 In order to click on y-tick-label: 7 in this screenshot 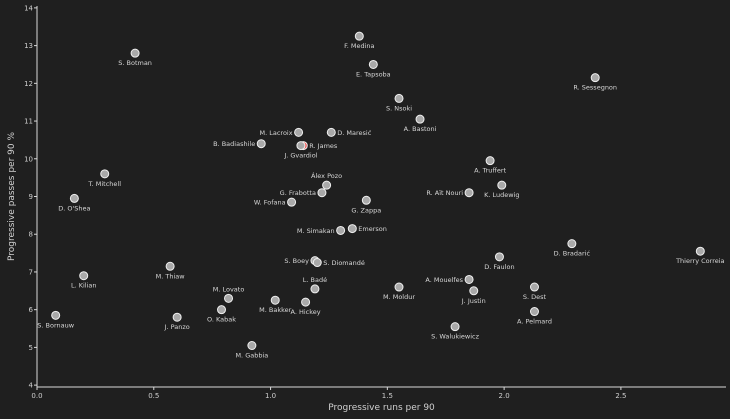, I will do `click(31, 272)`.